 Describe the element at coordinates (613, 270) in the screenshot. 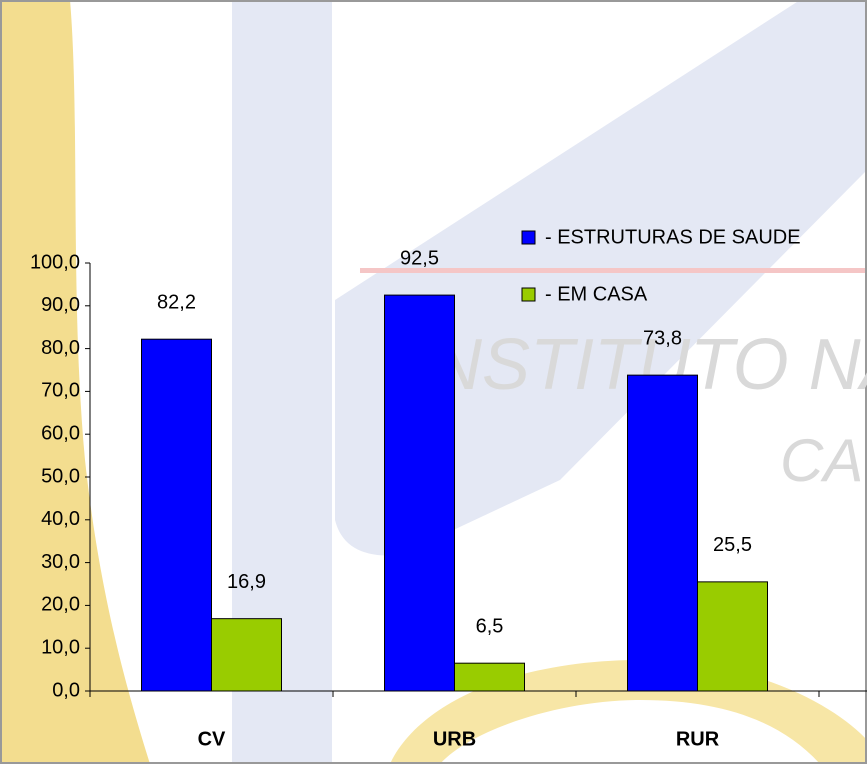

I see `bg-red-line` at that location.